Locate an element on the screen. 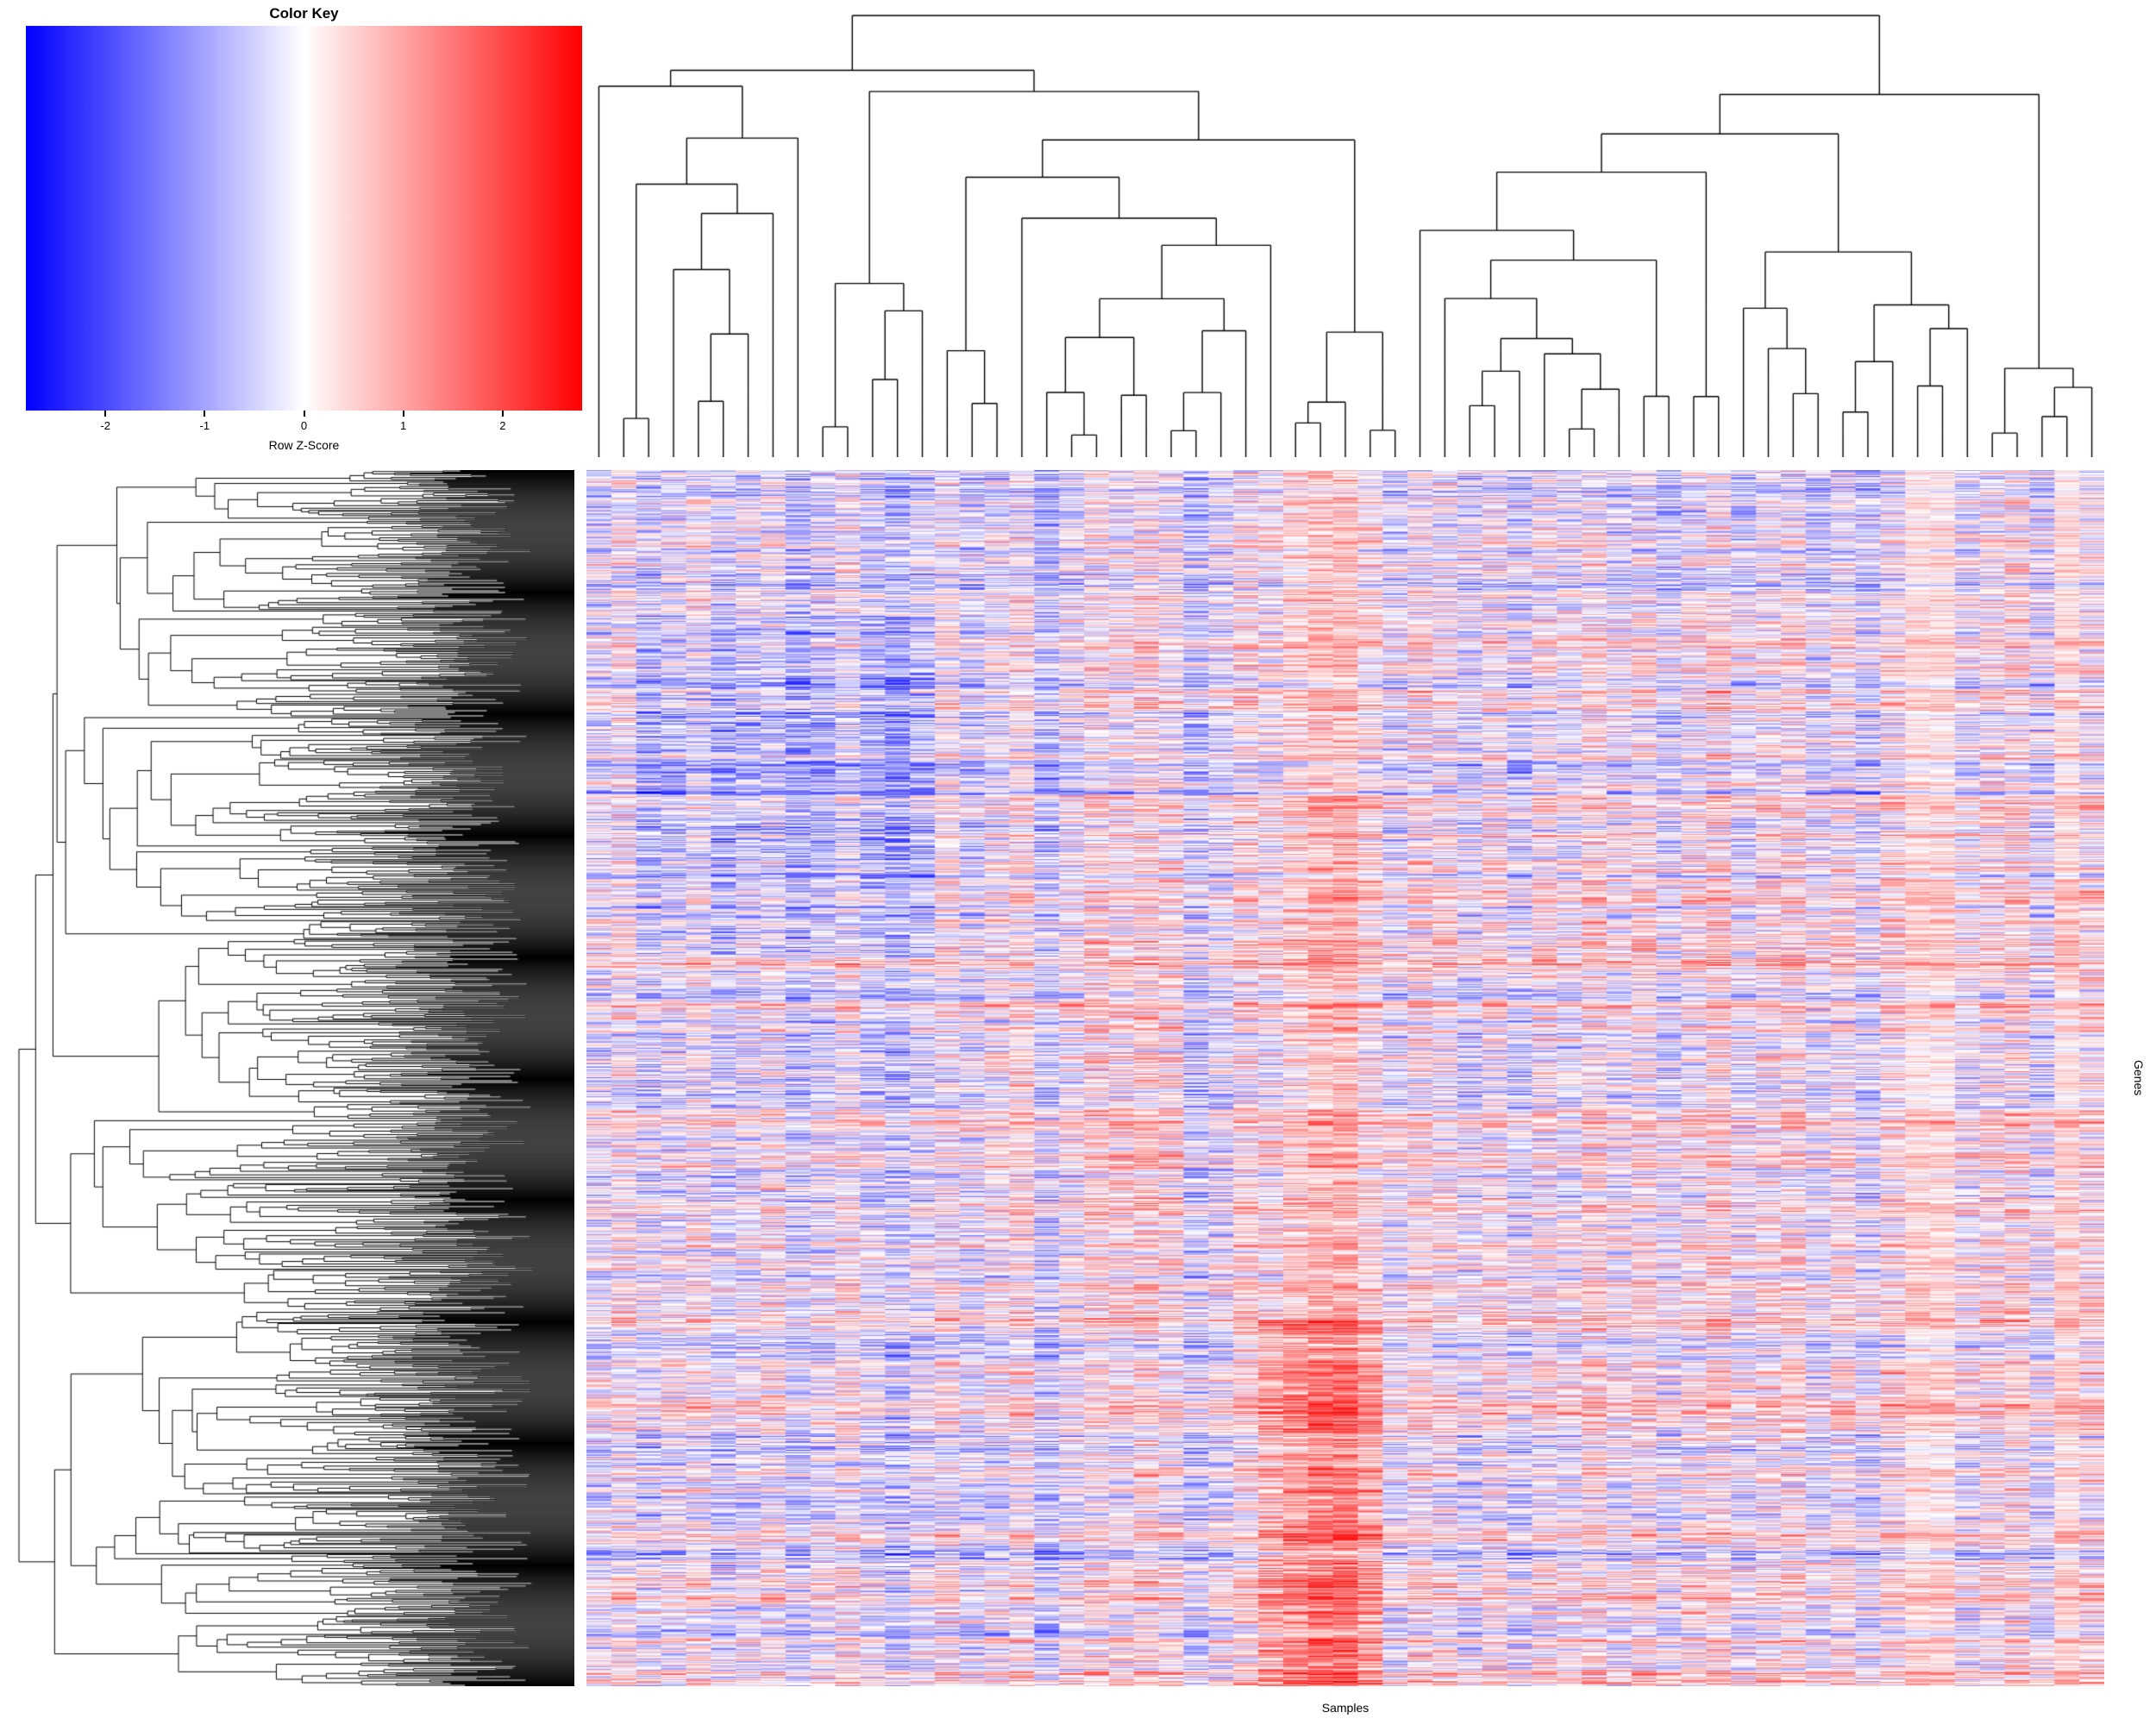 This screenshot has width=2156, height=1725. color-key-tick-label: -2 is located at coordinates (105, 426).